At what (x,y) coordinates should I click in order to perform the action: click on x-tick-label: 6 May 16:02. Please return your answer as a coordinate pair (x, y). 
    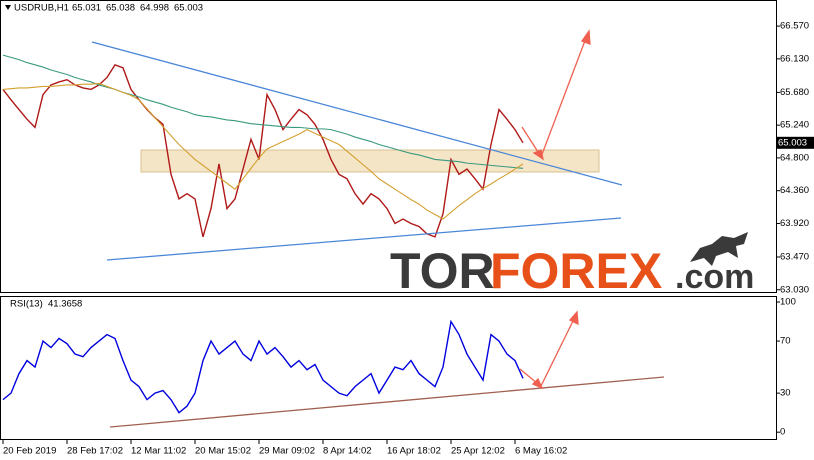
    Looking at the image, I should click on (541, 451).